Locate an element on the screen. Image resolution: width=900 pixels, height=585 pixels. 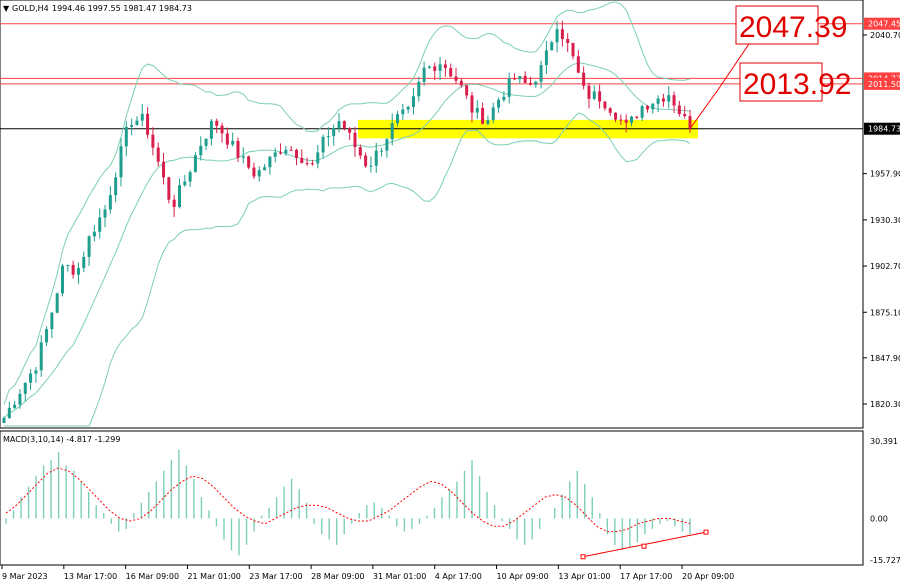
symbol-triangle-icon: ▼ is located at coordinates (6, 8).